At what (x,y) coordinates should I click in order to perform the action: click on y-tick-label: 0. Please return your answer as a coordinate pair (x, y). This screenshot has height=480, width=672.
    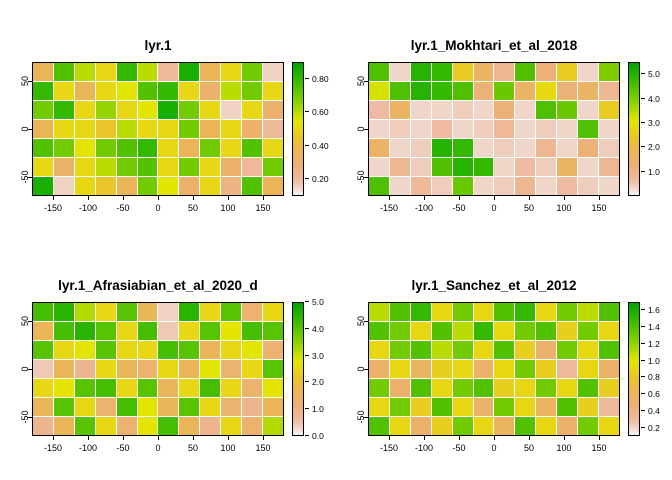
    Looking at the image, I should click on (25, 369).